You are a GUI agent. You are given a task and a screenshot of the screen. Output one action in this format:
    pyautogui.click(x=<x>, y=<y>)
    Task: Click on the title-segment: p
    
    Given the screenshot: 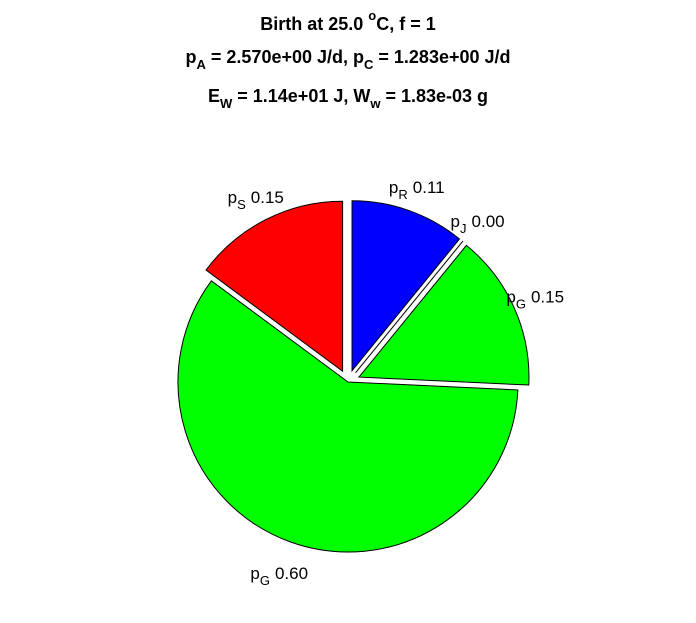 What is the action you would take?
    pyautogui.click(x=191, y=57)
    